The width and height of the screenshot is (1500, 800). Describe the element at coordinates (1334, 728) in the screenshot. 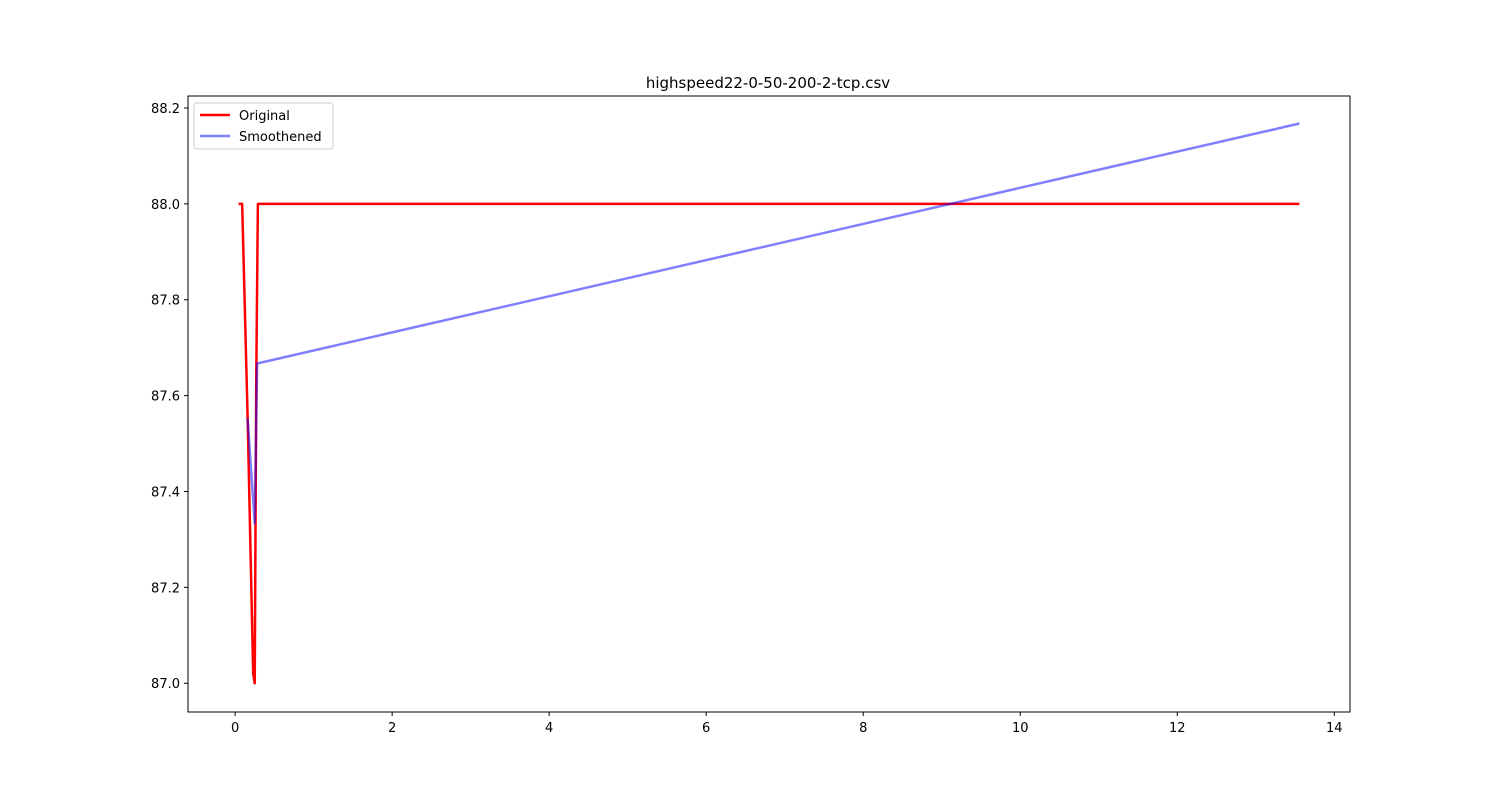

I see `x-tick-label: 14` at that location.